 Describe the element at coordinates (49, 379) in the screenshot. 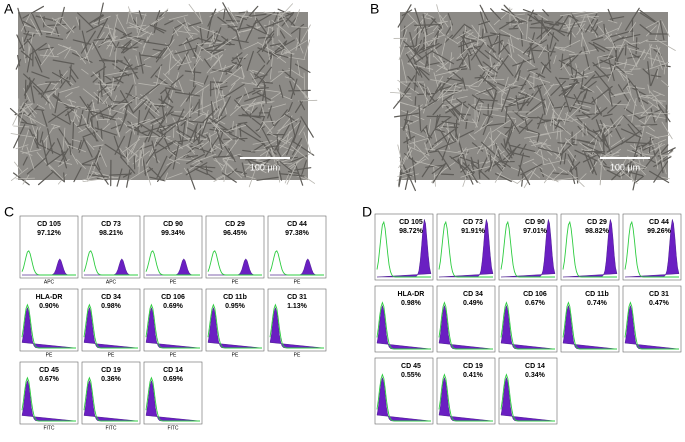

I see `percent-label: 0.67%` at that location.